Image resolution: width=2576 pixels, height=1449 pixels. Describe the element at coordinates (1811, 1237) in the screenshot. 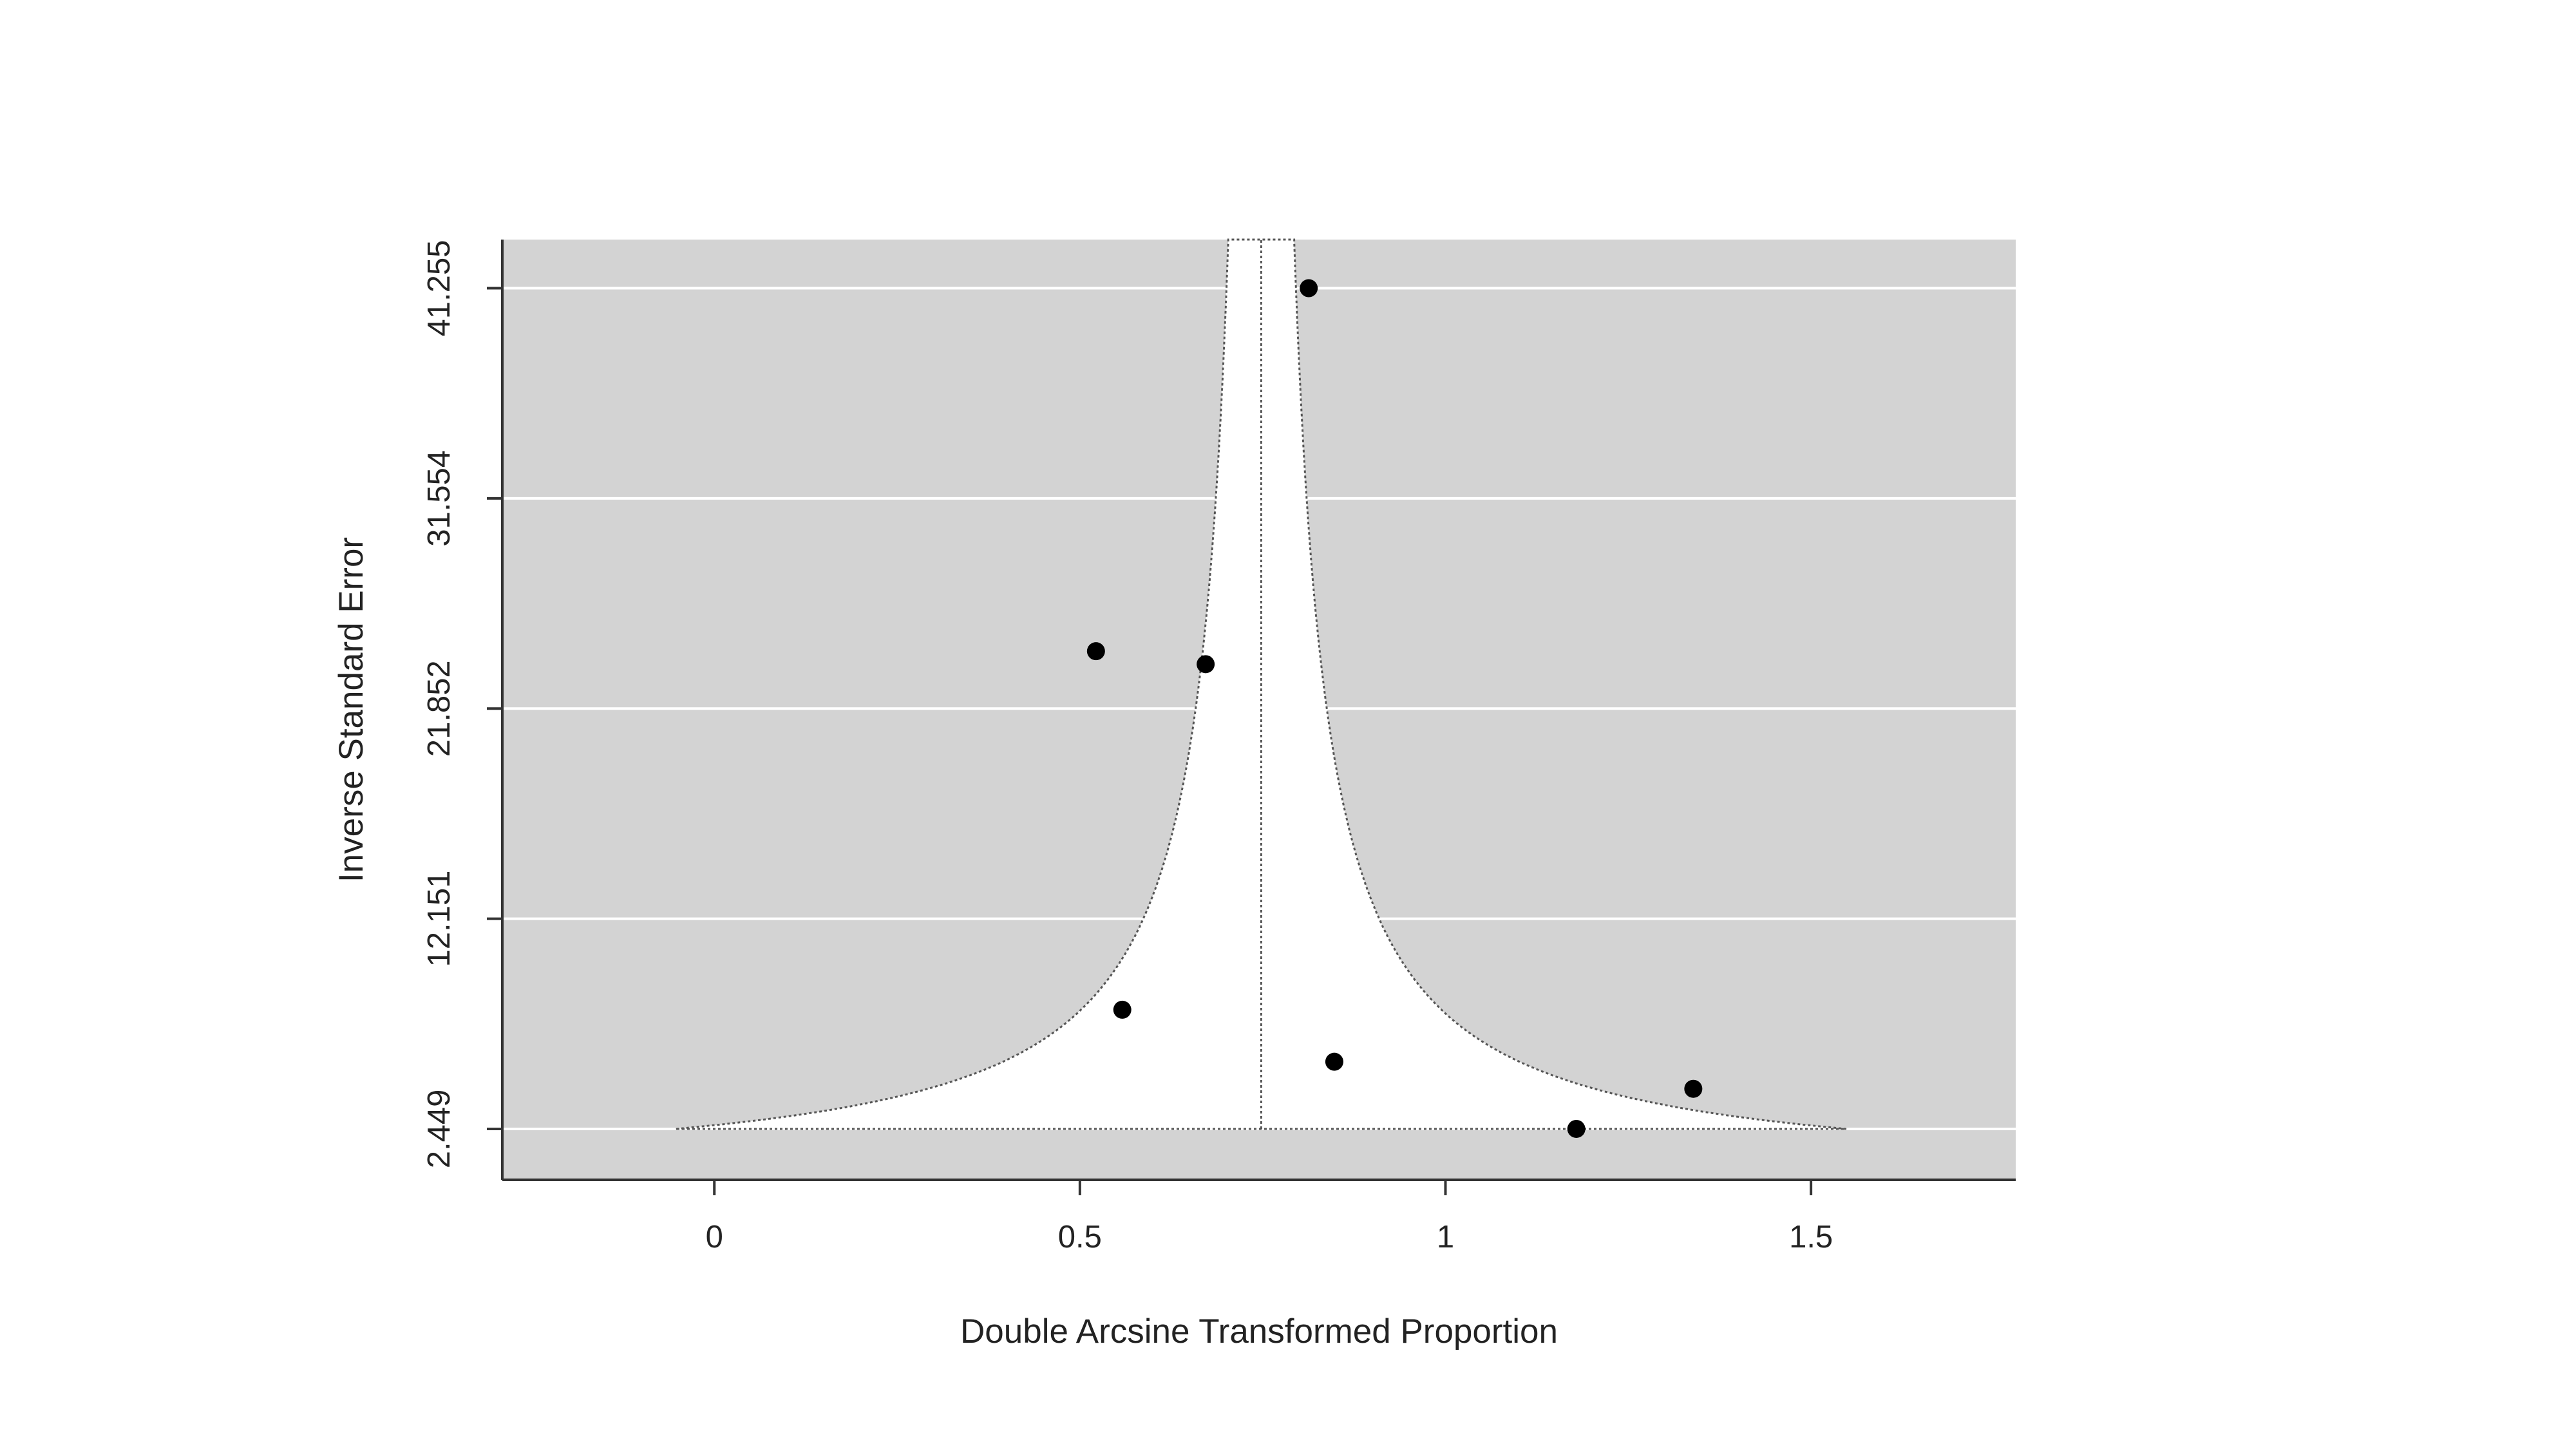

I see `x-tick-label-3: 1.5` at that location.